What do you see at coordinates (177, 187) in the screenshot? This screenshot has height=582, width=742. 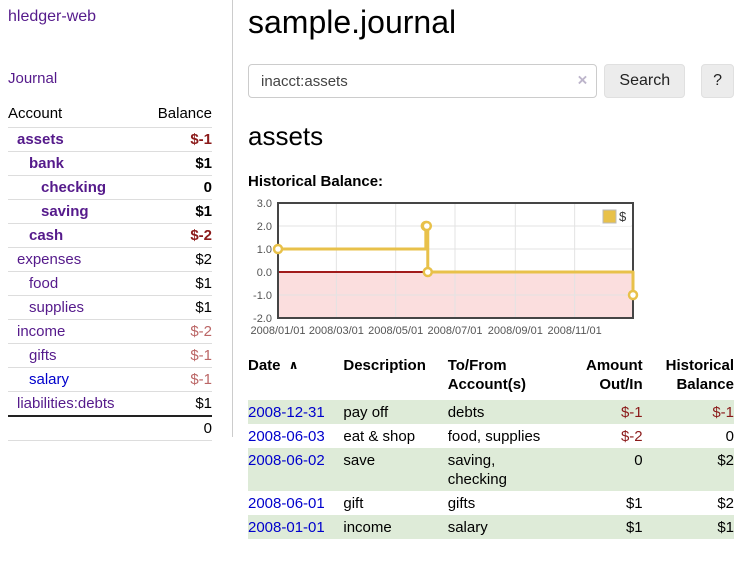 I see `account-balance: 0` at bounding box center [177, 187].